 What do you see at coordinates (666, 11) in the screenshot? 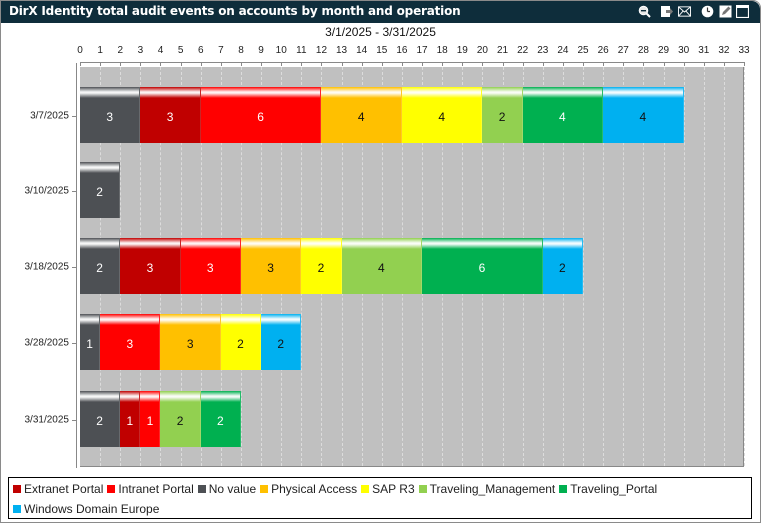
I see `export-icon` at bounding box center [666, 11].